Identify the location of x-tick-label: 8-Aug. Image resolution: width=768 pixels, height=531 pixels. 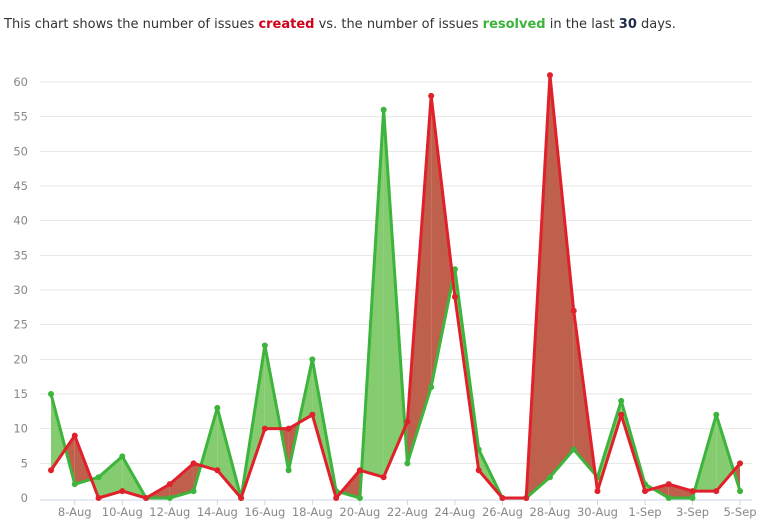
(75, 512).